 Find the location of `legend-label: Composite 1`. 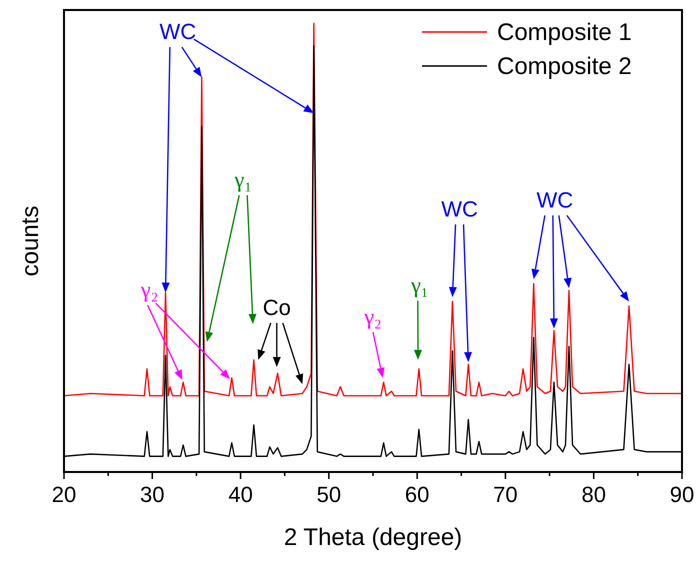

legend-label: Composite 1 is located at coordinates (564, 32).